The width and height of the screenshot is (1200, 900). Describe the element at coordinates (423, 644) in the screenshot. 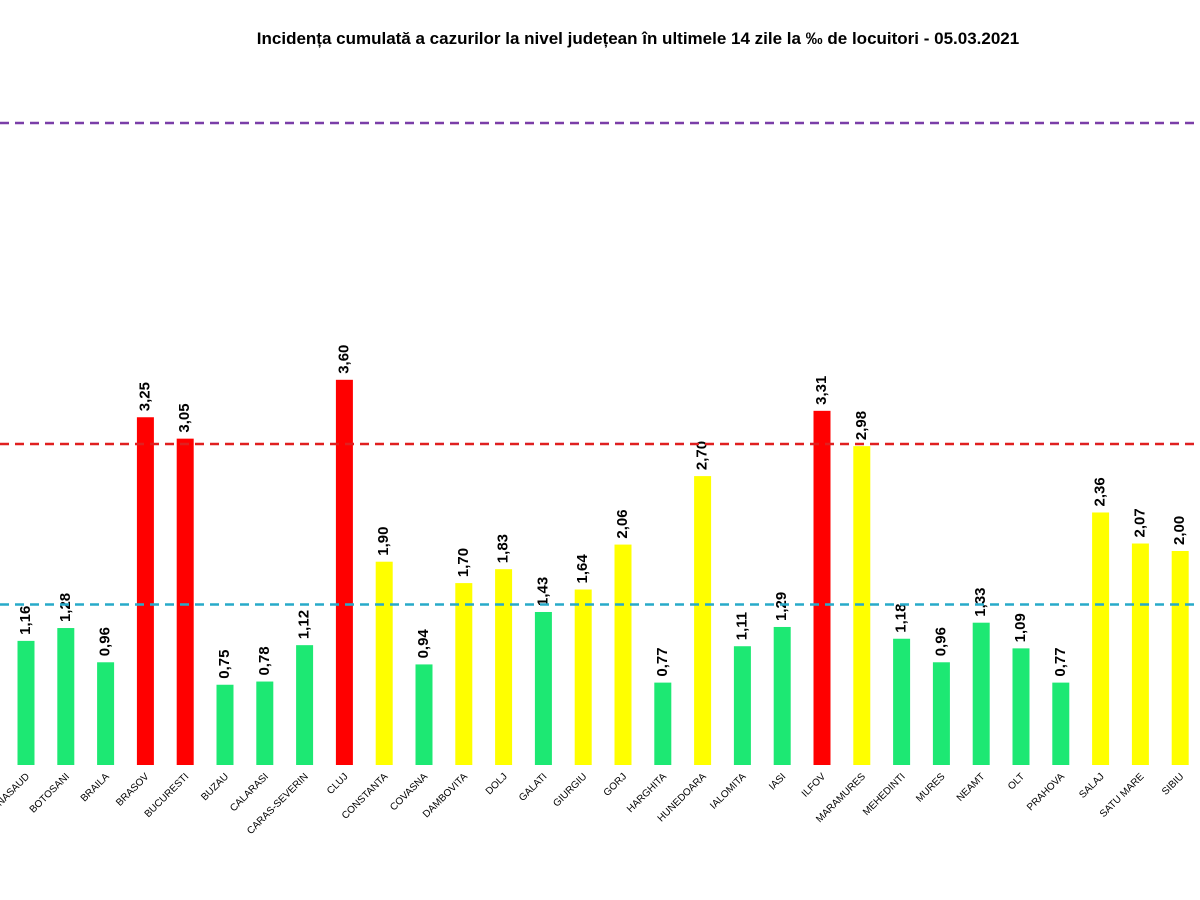

I see `value-label: 0,94` at that location.